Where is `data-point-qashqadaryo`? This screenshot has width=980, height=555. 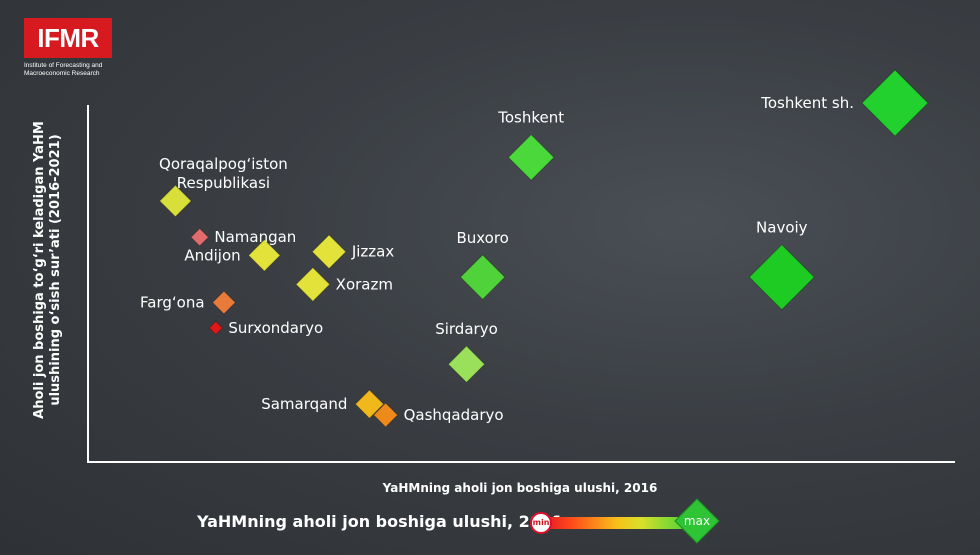 data-point-qashqadaryo is located at coordinates (385, 415).